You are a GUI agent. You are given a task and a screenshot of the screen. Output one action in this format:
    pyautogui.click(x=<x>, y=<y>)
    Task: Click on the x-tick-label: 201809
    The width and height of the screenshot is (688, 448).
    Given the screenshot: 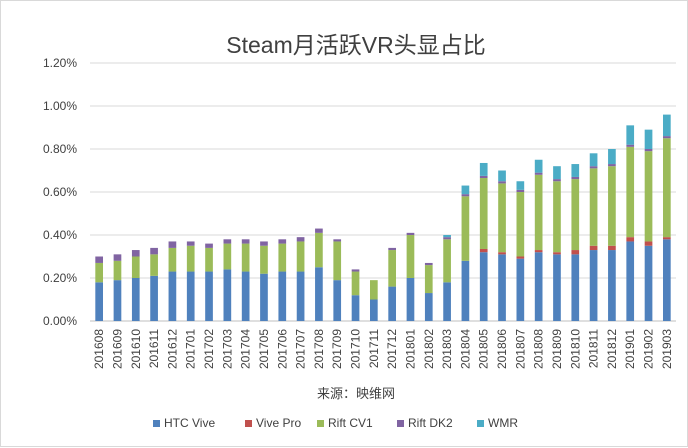 What is the action you would take?
    pyautogui.click(x=557, y=349)
    